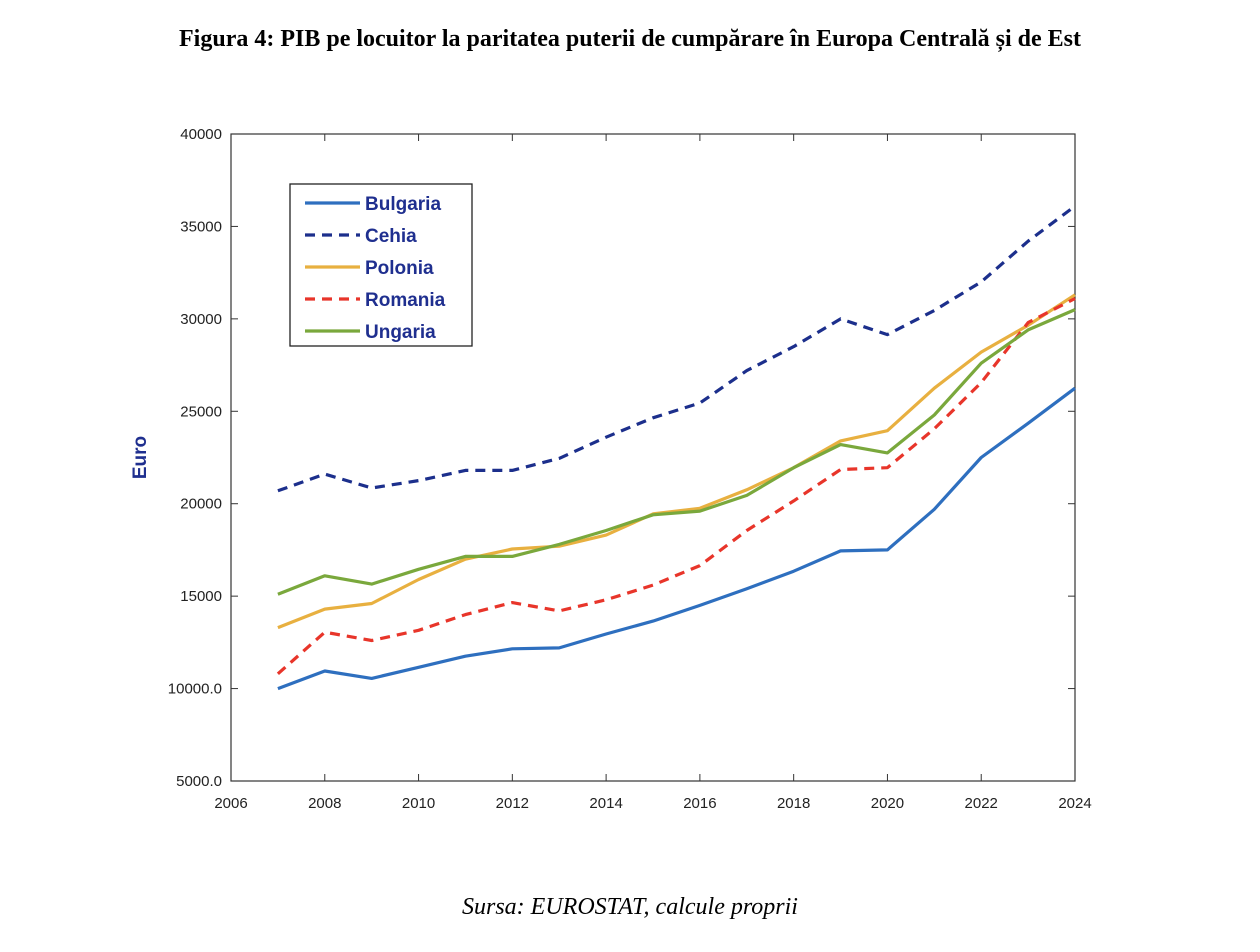  Describe the element at coordinates (793, 803) in the screenshot. I see `x-tick-label: 2018` at that location.